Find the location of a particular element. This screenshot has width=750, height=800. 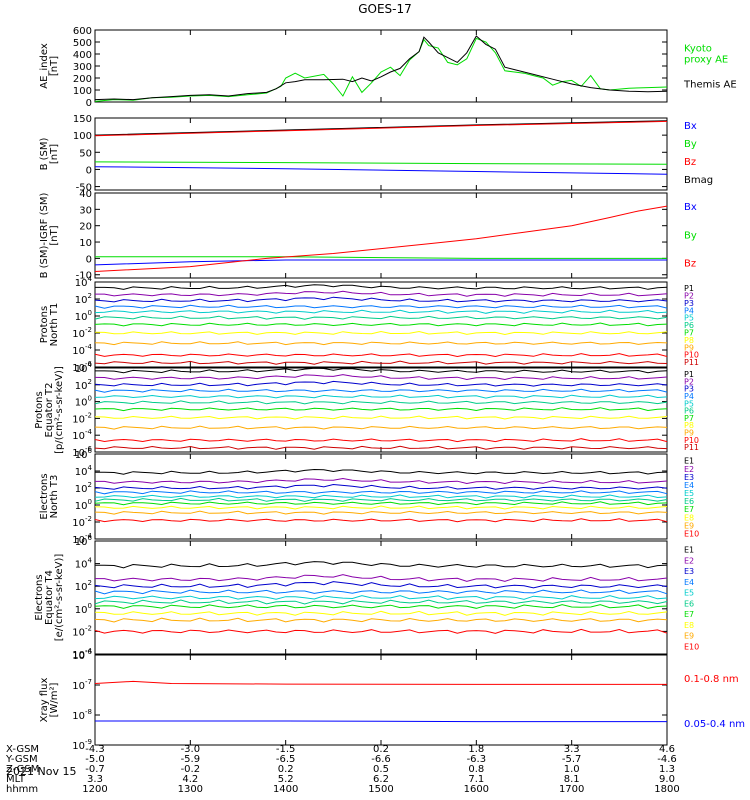

y-tick-label: 500 is located at coordinates (82, 43).